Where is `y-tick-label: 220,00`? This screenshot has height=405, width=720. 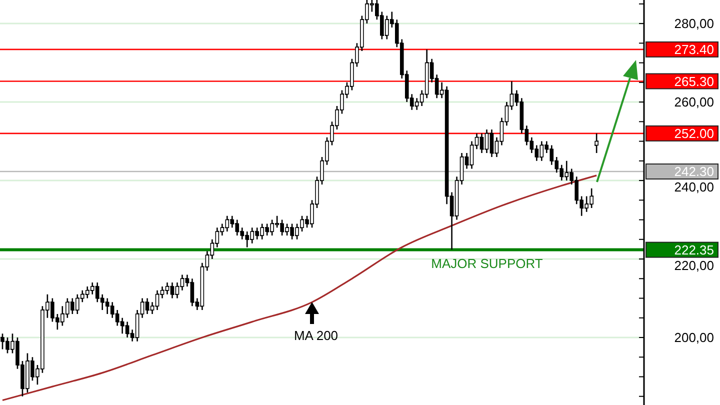 y-tick-label: 220,00 is located at coordinates (694, 265).